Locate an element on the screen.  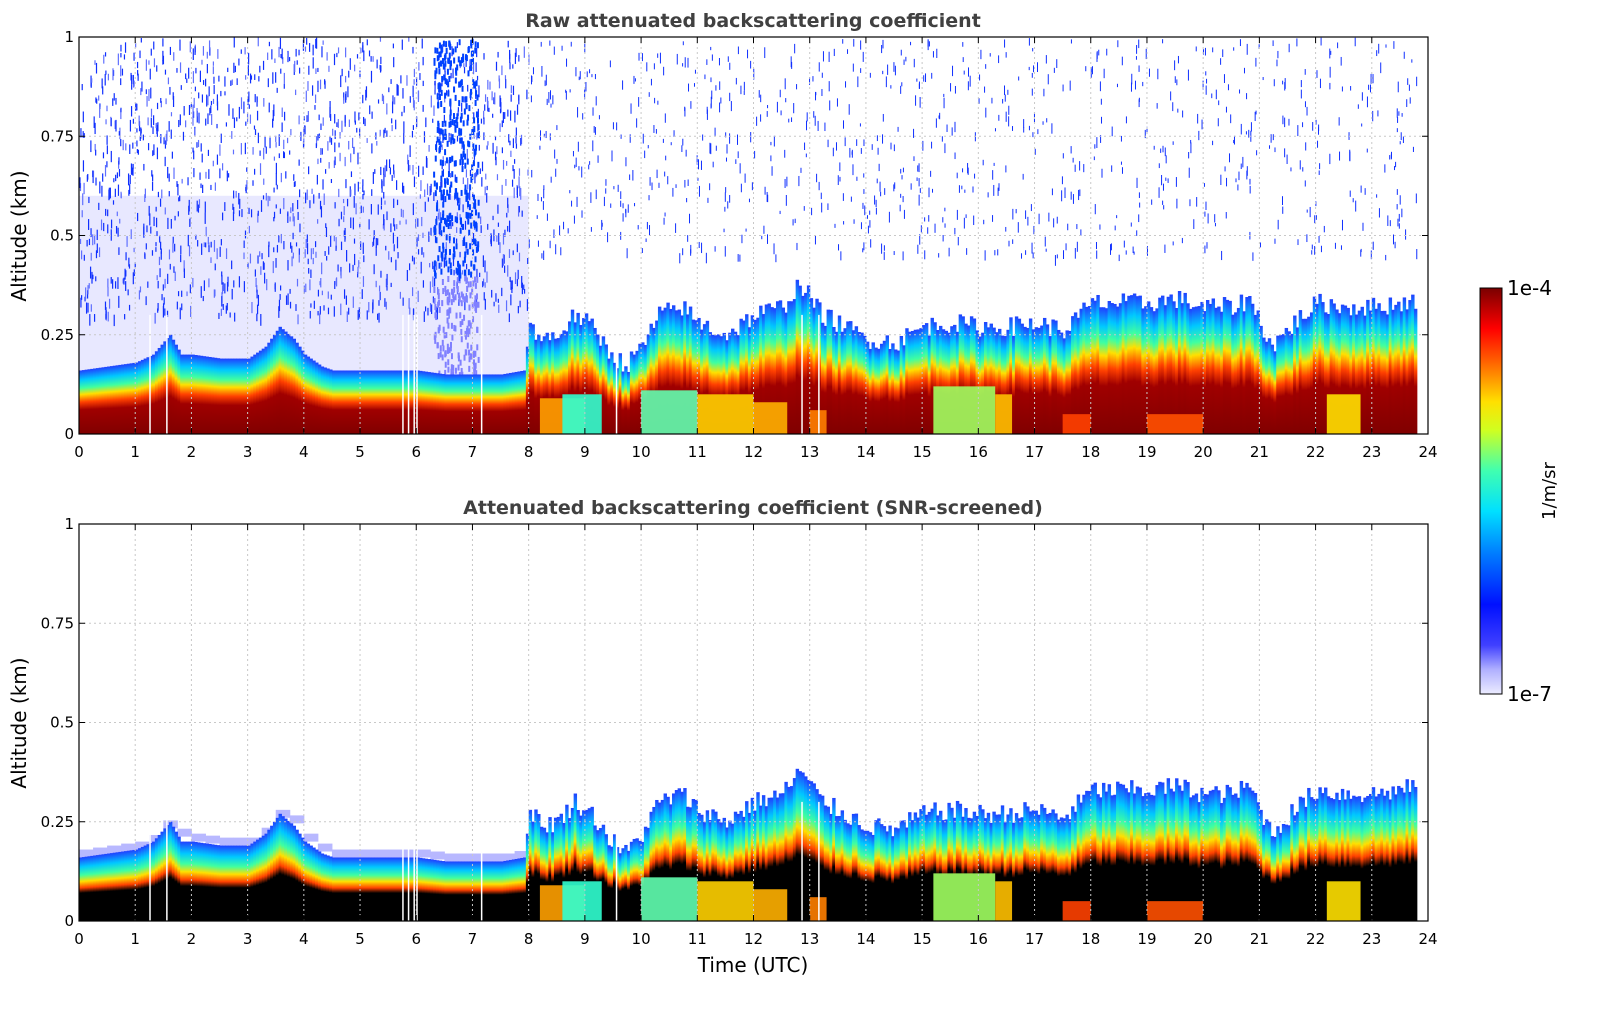
y-tick-label: 1 is located at coordinates (69, 37).